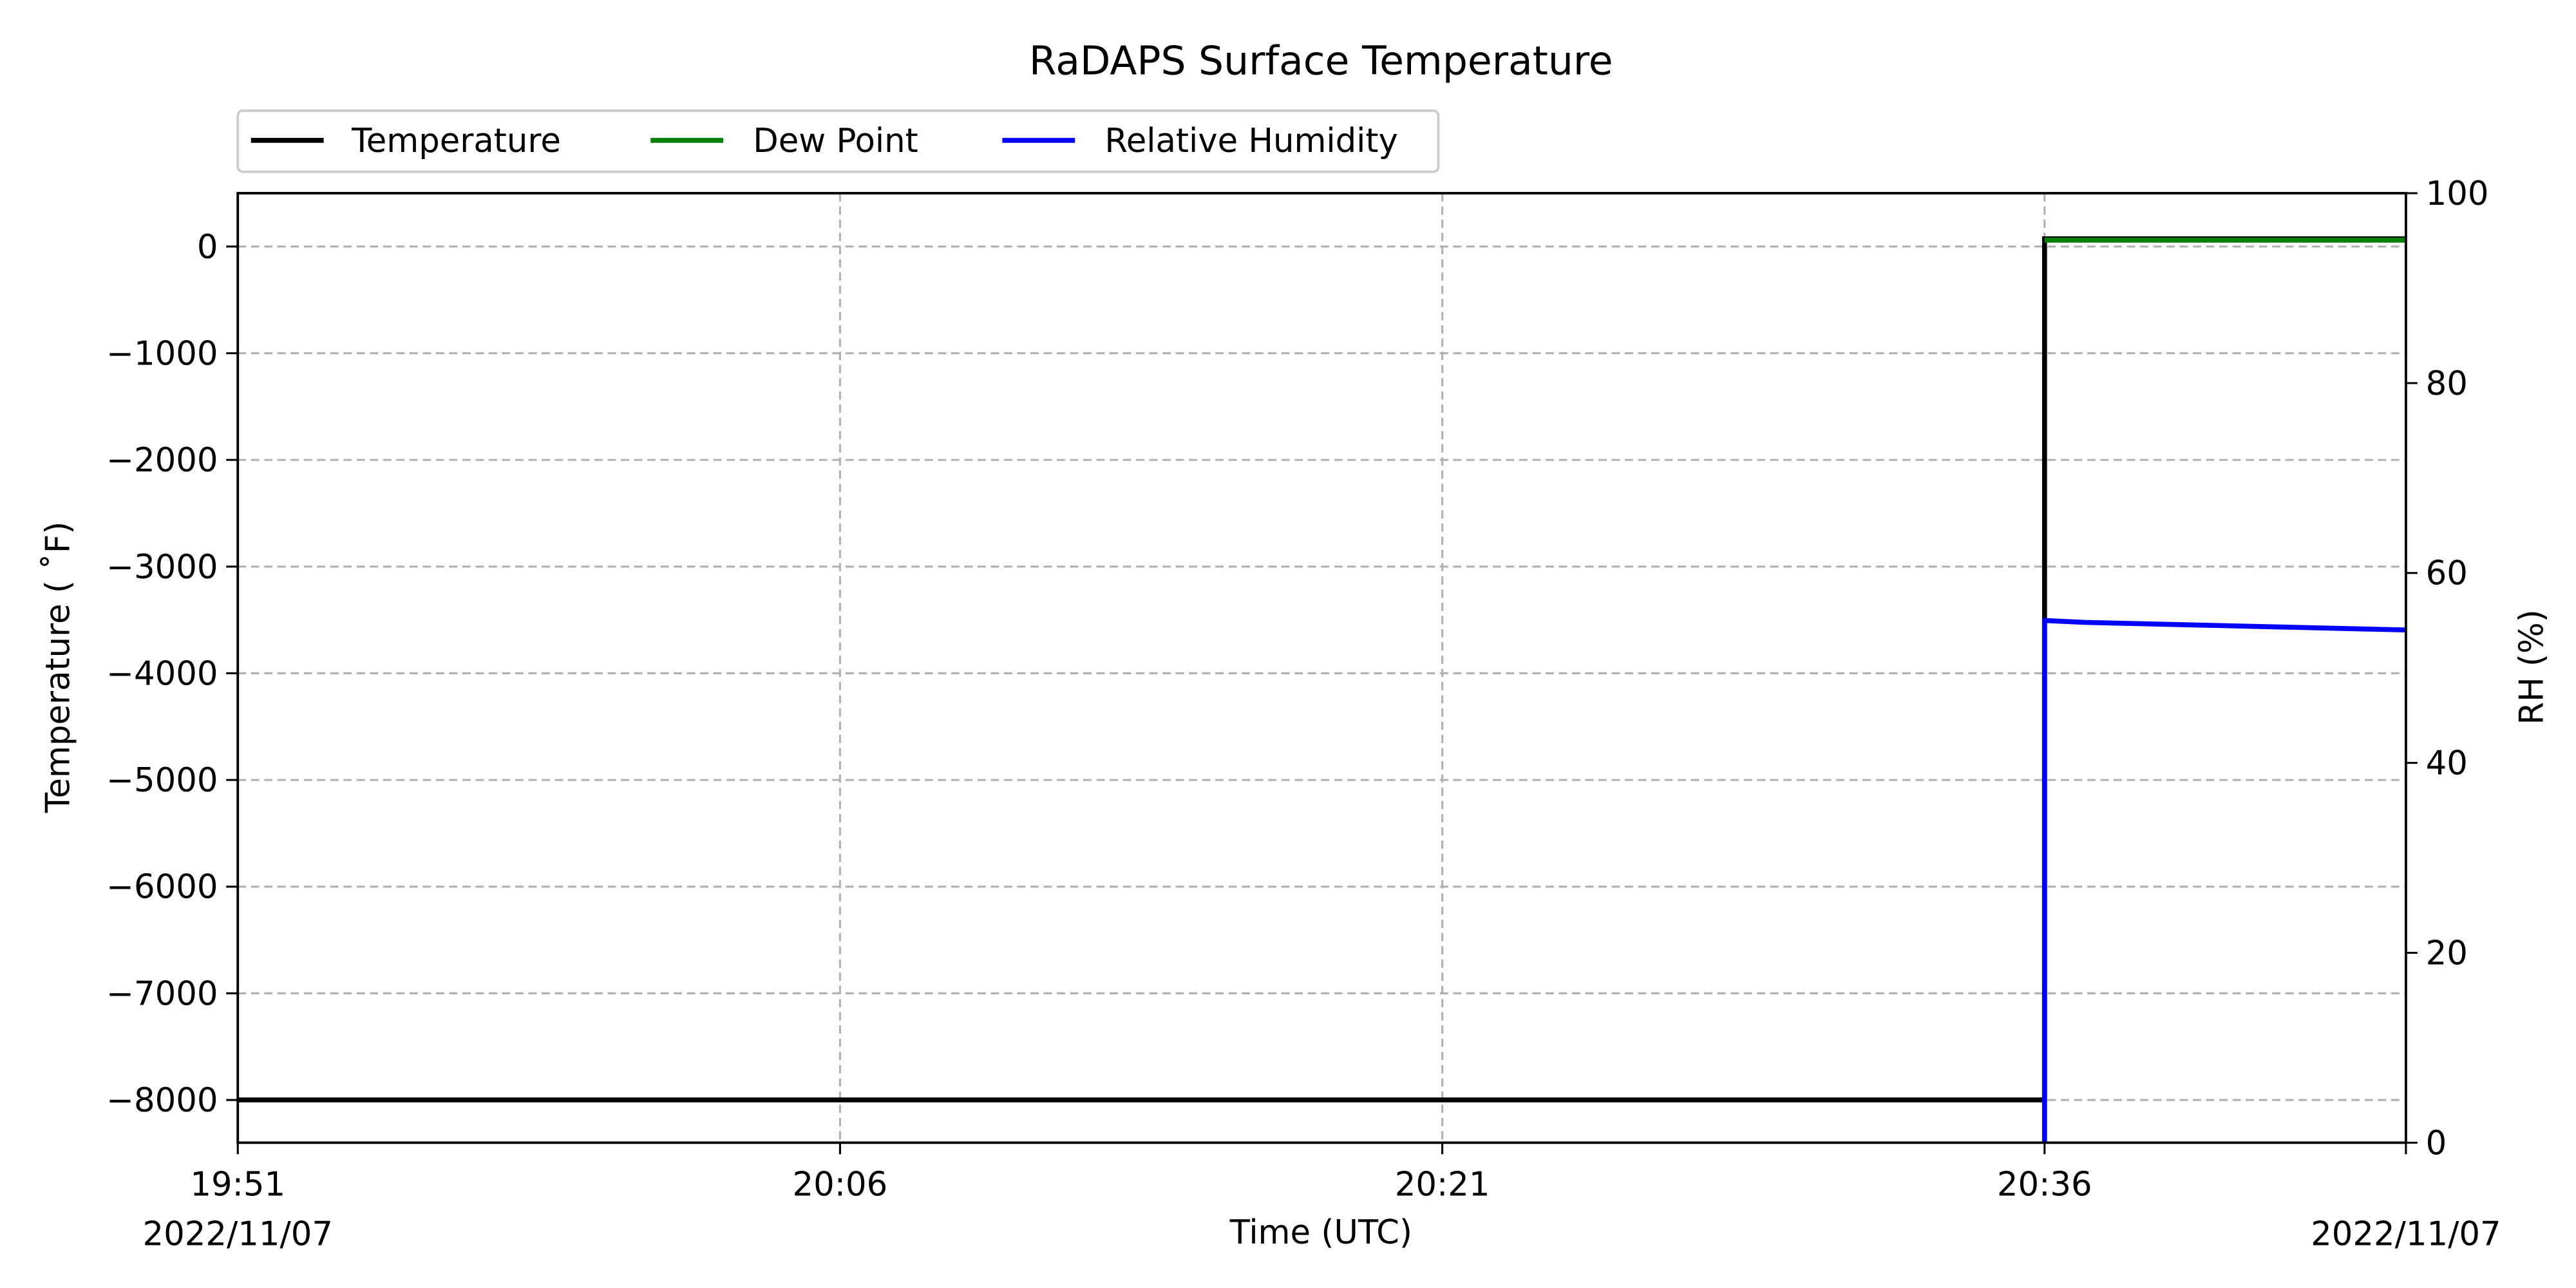 The height and width of the screenshot is (1288, 2576). I want to click on x-tick-label: 19:51, so click(238, 1185).